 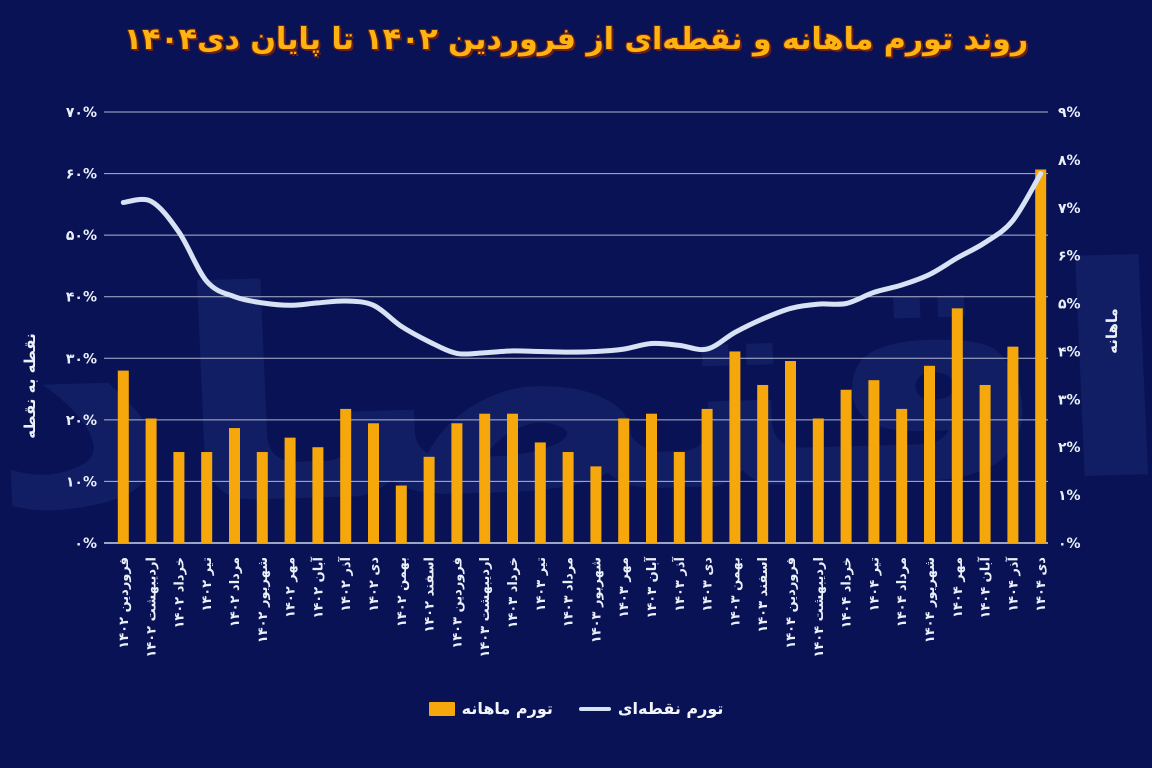 What do you see at coordinates (902, 592) in the screenshot?
I see `x-axis-label: مرداد ۱۴۰۴` at bounding box center [902, 592].